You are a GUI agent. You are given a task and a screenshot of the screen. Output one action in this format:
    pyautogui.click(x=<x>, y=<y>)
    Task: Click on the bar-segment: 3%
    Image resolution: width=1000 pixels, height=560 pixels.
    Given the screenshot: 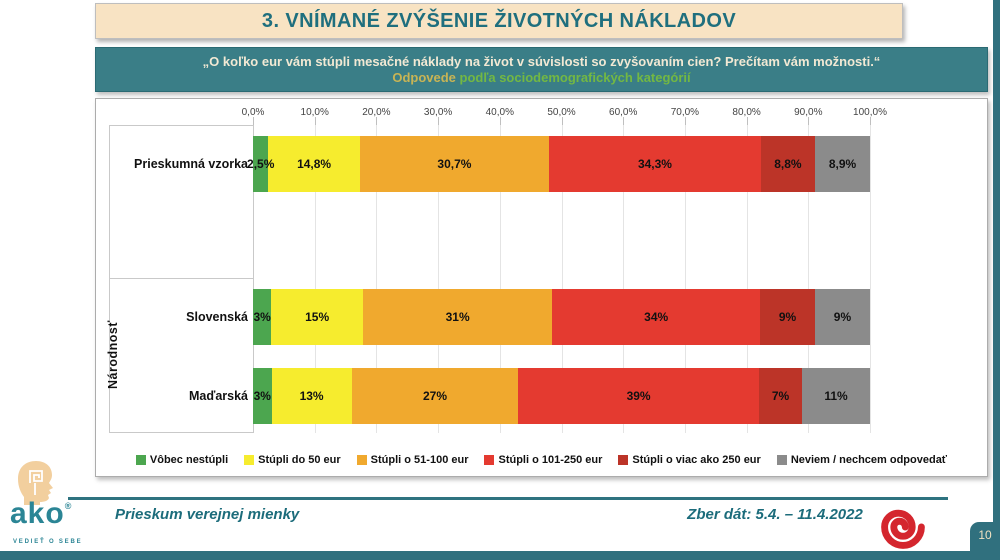 What is the action you would take?
    pyautogui.click(x=262, y=396)
    